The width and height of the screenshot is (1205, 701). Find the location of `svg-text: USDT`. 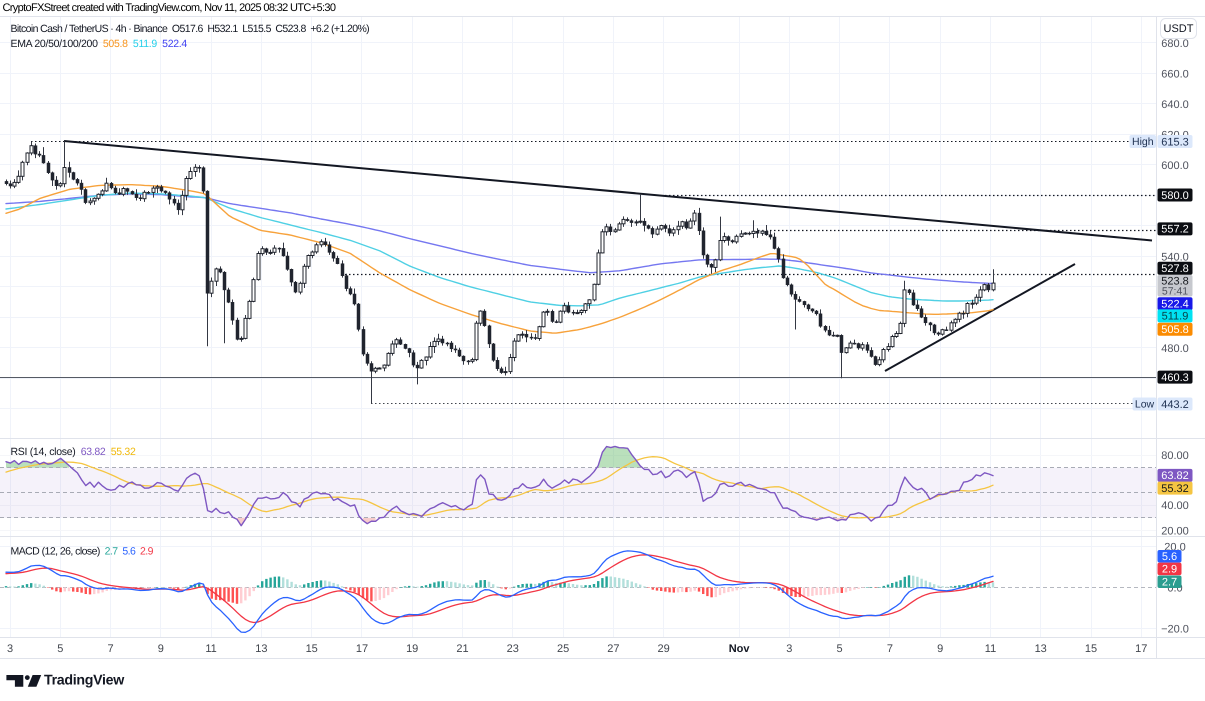

svg-text: USDT is located at coordinates (1179, 29).